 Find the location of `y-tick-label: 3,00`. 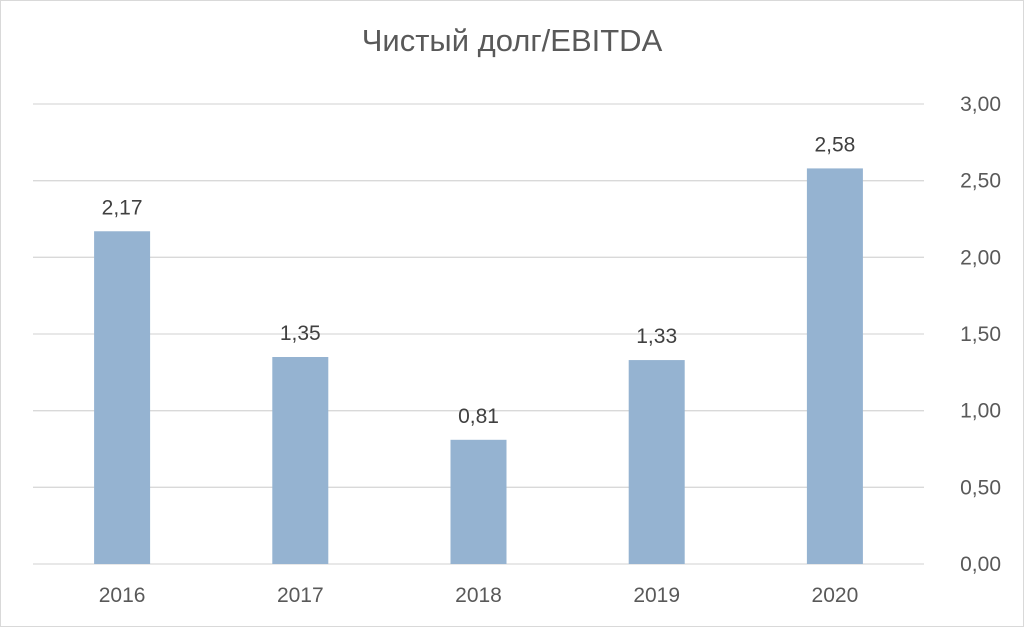

y-tick-label: 3,00 is located at coordinates (980, 104).